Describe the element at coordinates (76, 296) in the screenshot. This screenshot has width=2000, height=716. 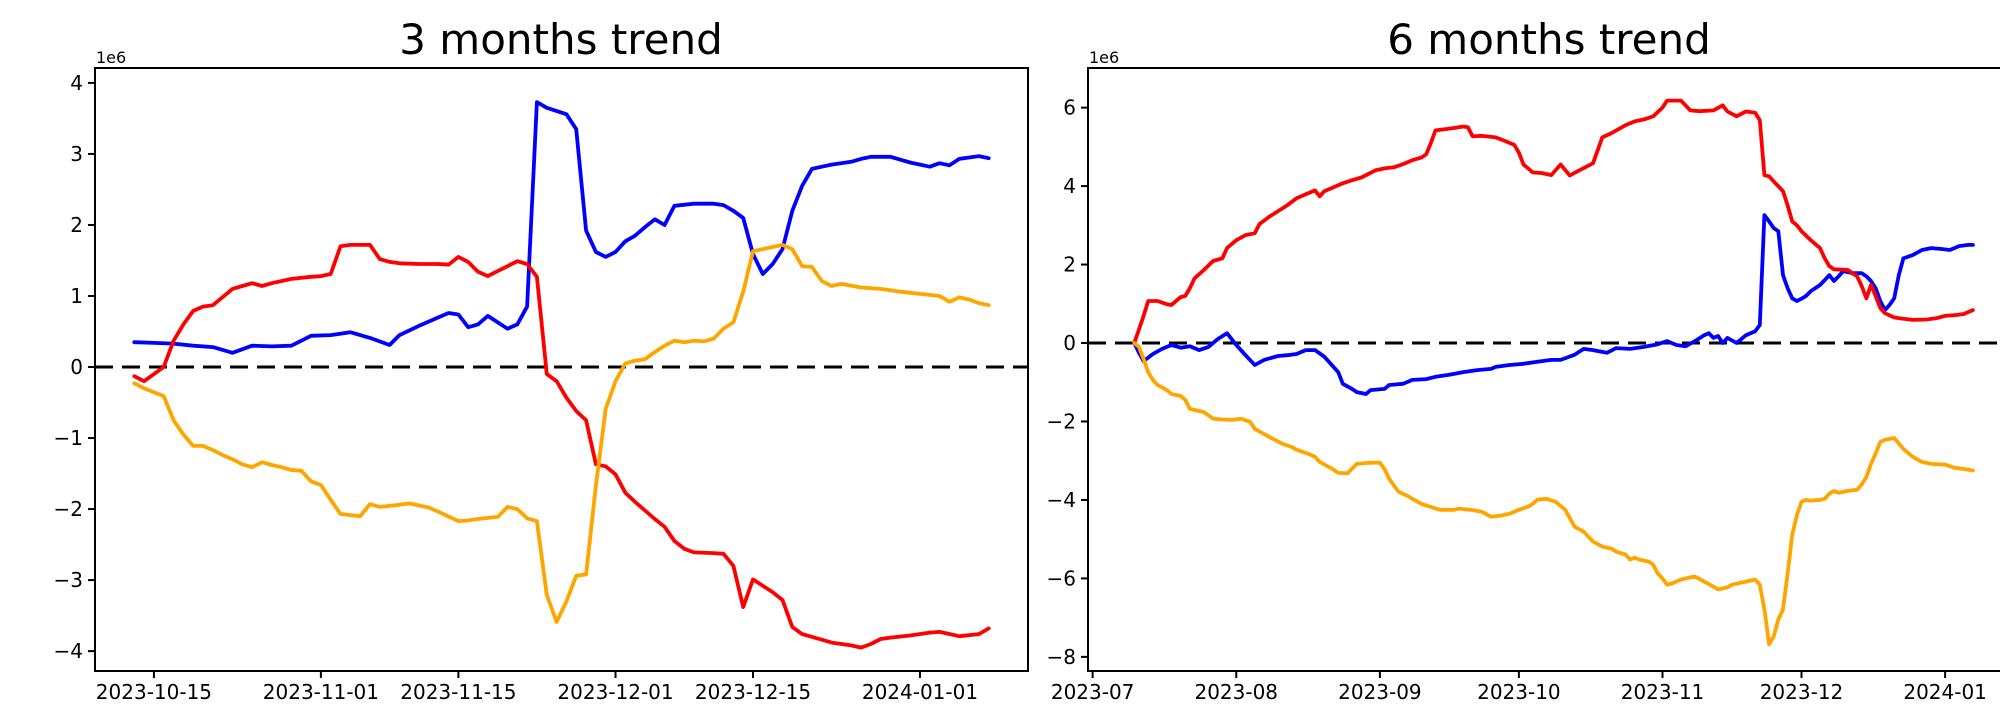
I see `y-tick-label: 1` at that location.